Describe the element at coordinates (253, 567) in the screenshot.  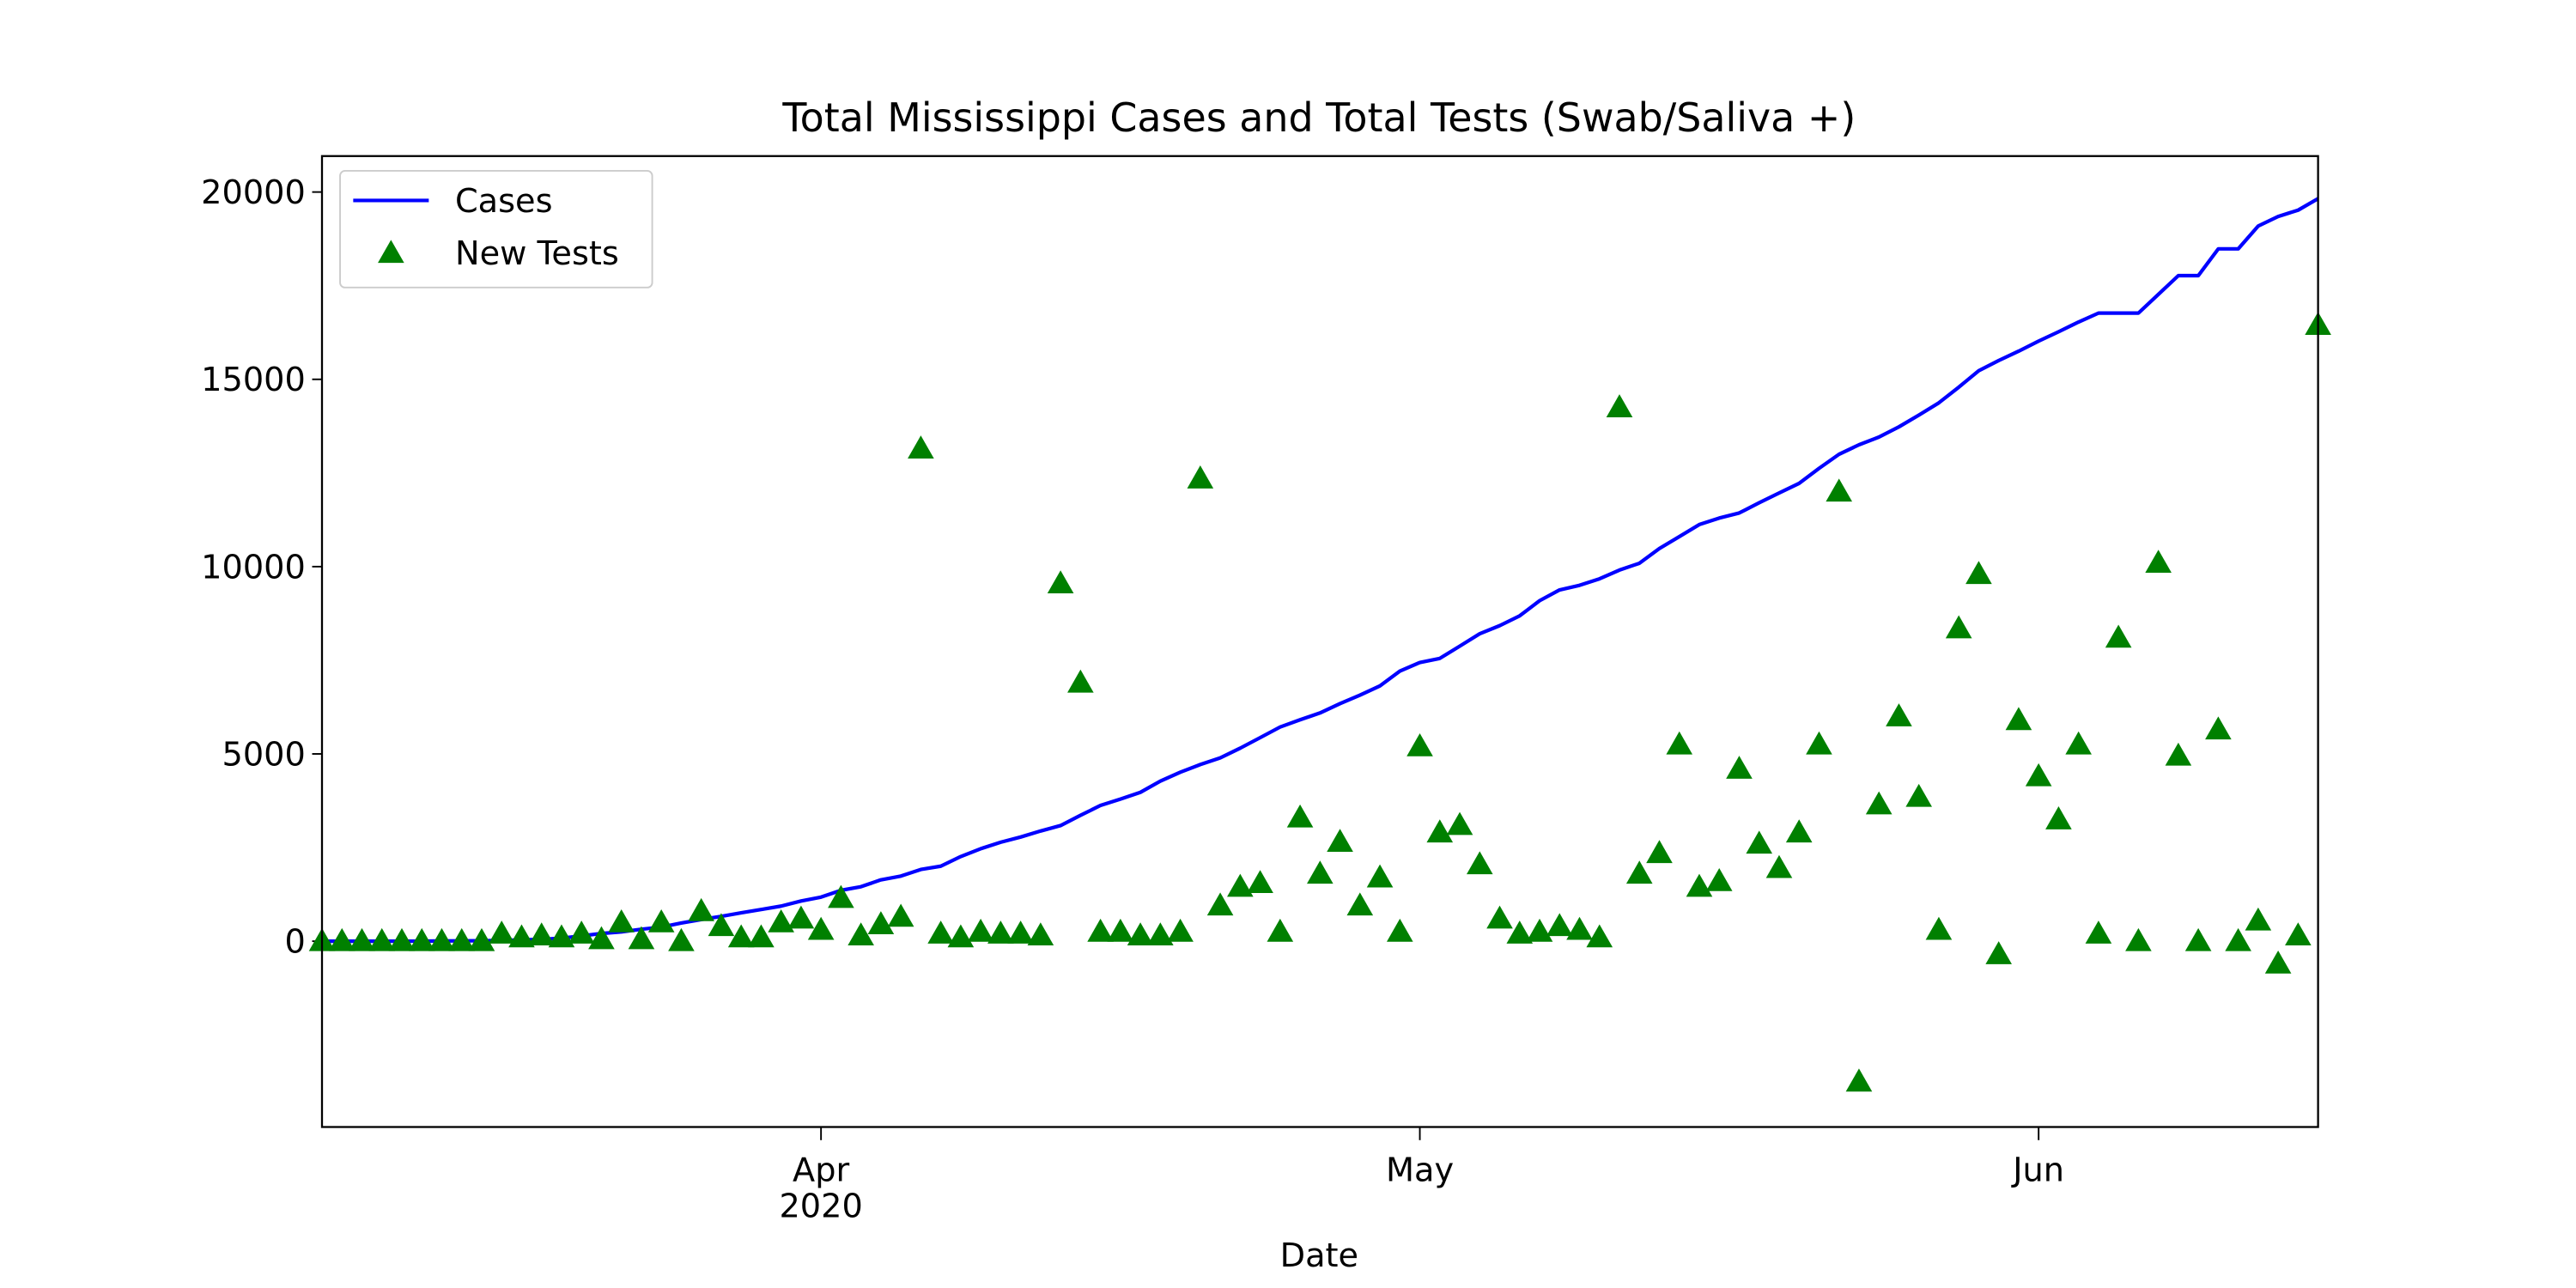
I see `y-tick-label: 10000` at that location.